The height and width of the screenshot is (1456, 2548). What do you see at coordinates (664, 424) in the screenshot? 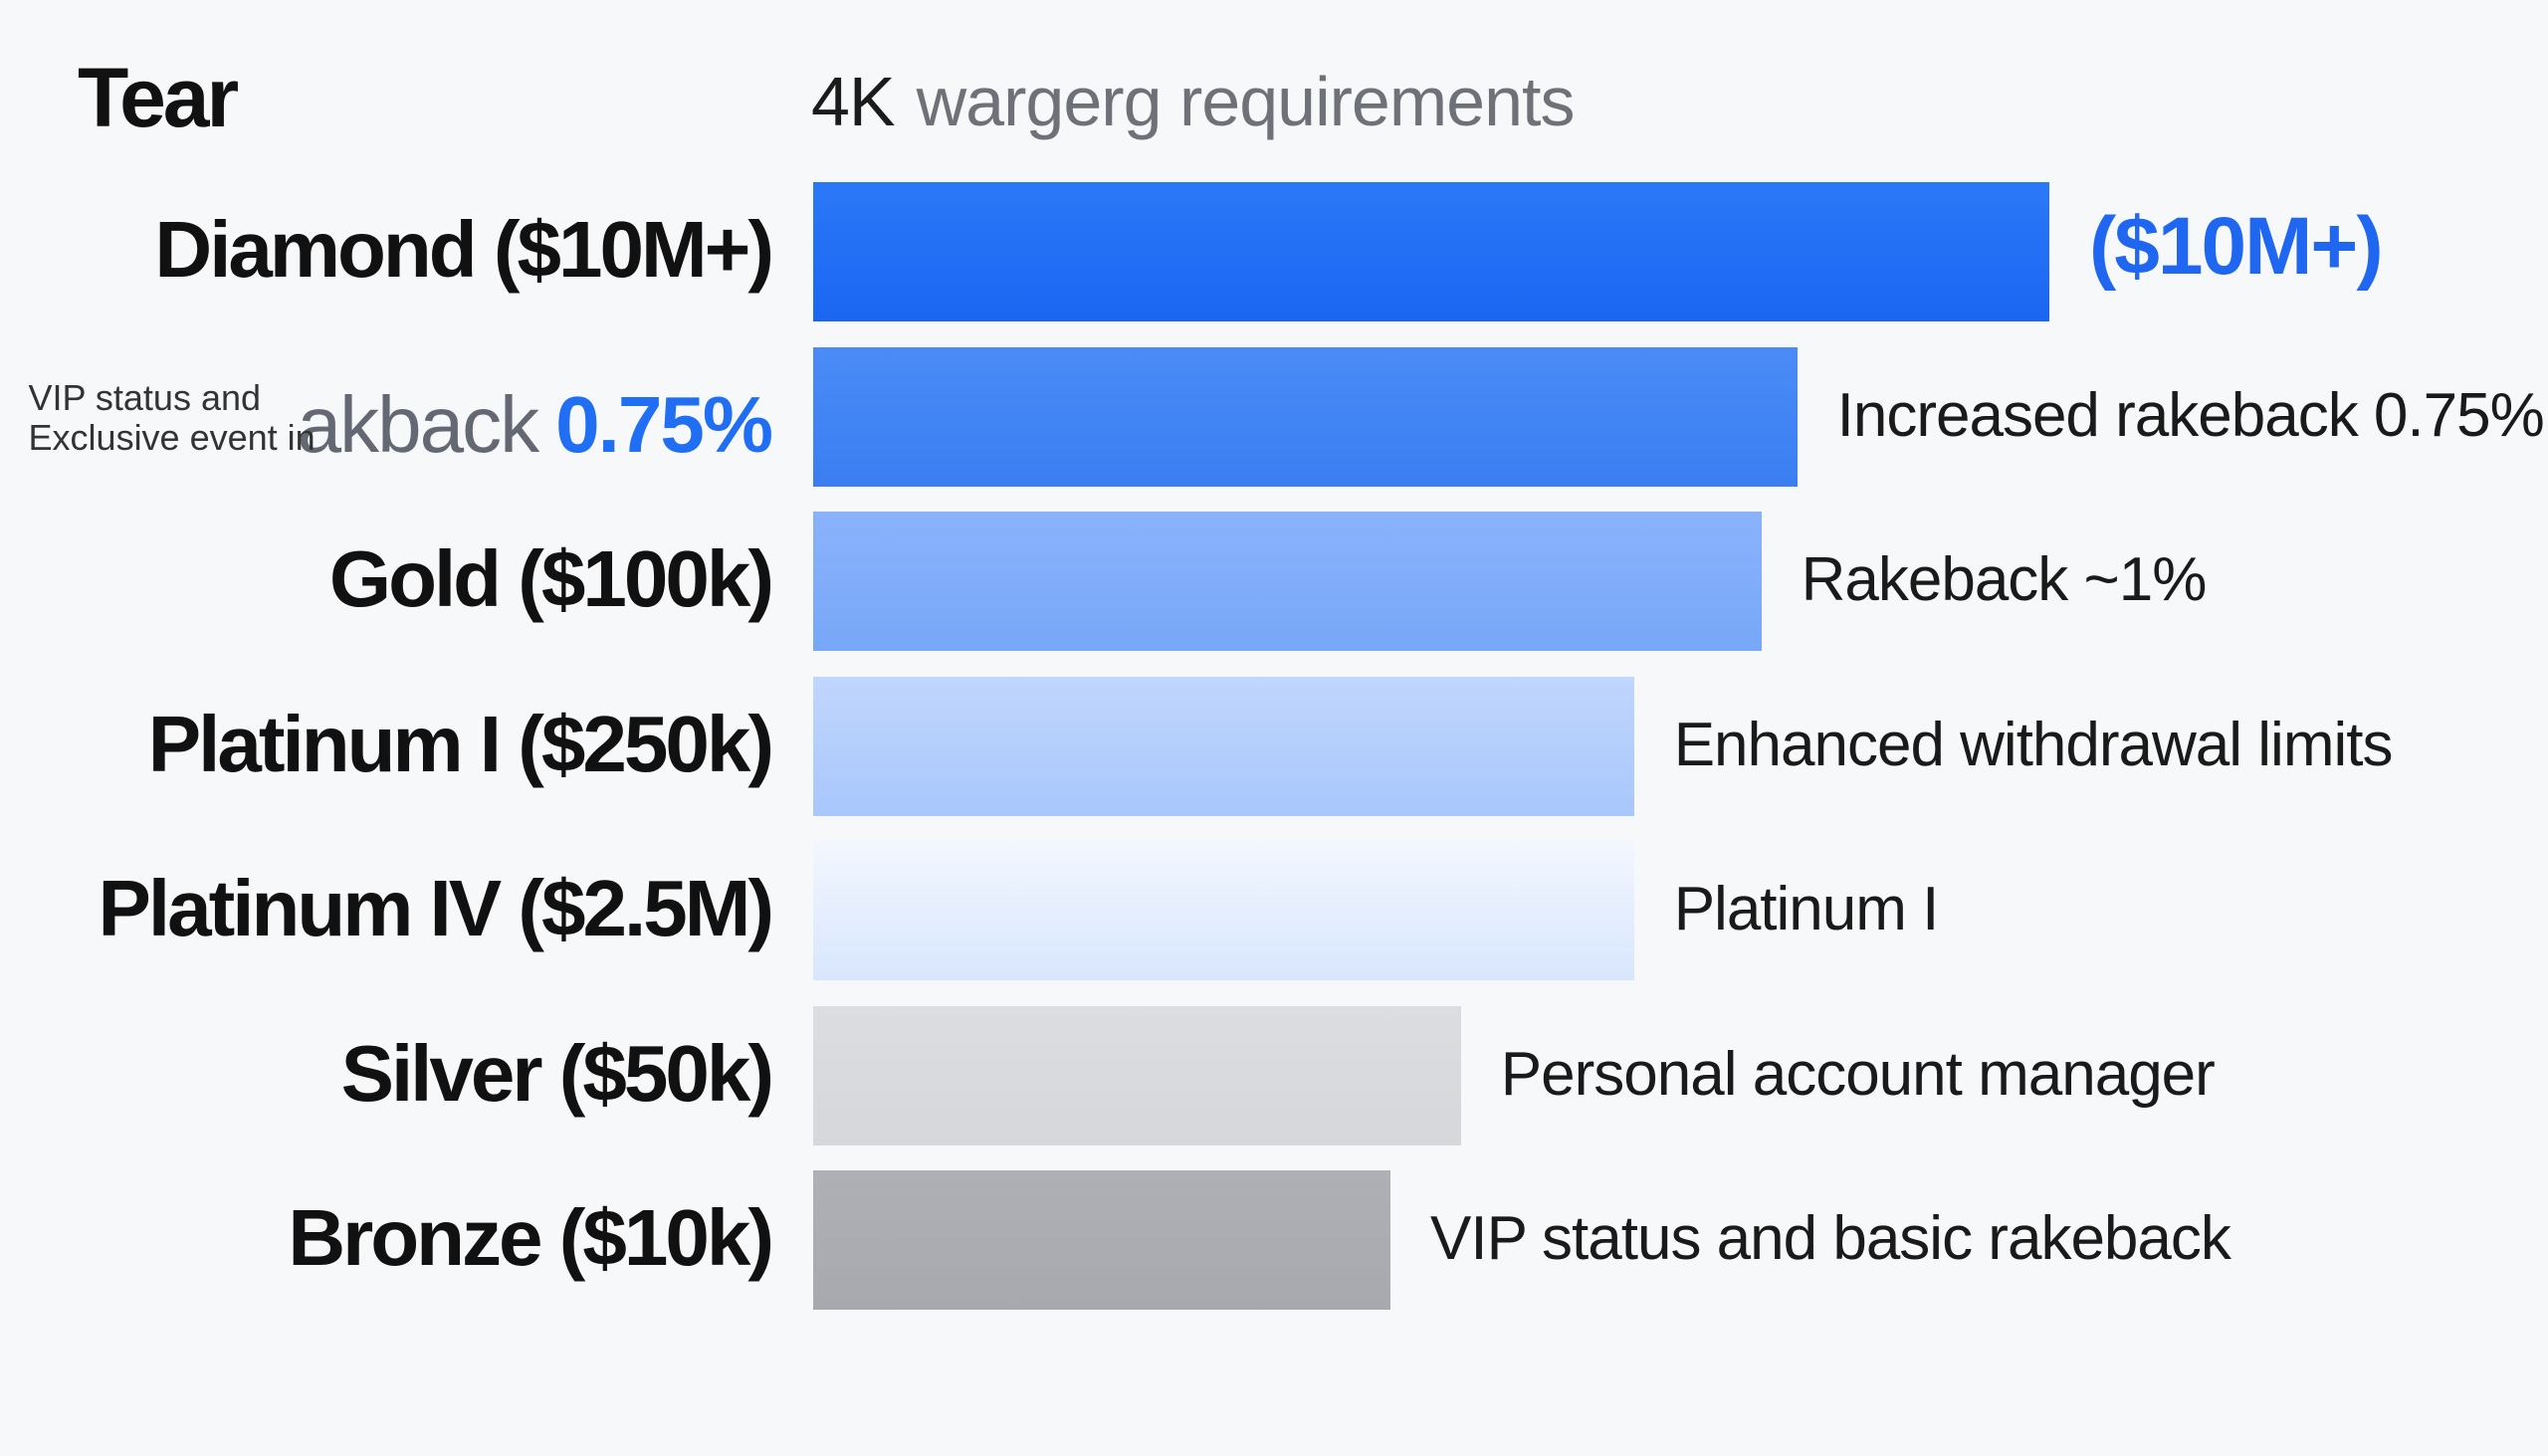
I see `tier-label-percentage: 0.75%` at bounding box center [664, 424].